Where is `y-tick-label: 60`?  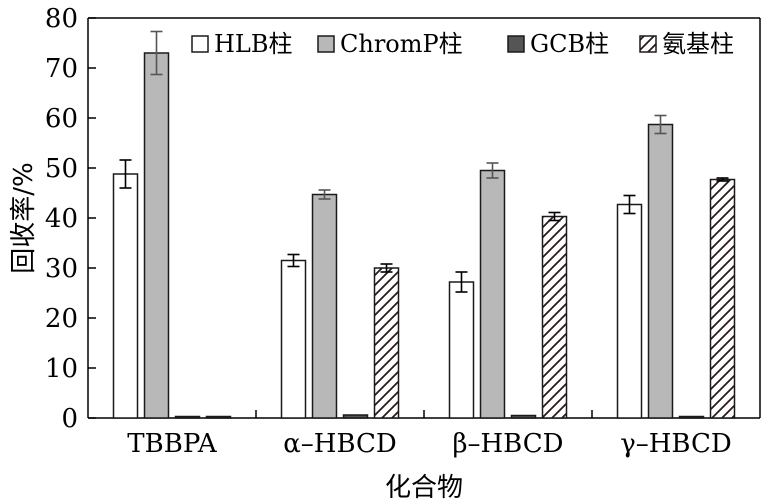 y-tick-label: 60 is located at coordinates (61, 119).